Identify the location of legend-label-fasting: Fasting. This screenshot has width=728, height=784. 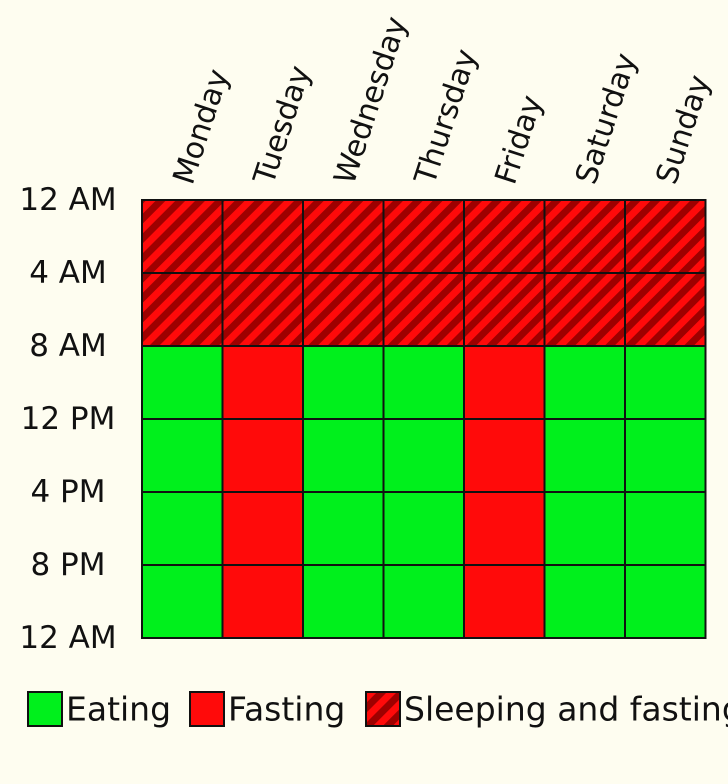
(286, 709).